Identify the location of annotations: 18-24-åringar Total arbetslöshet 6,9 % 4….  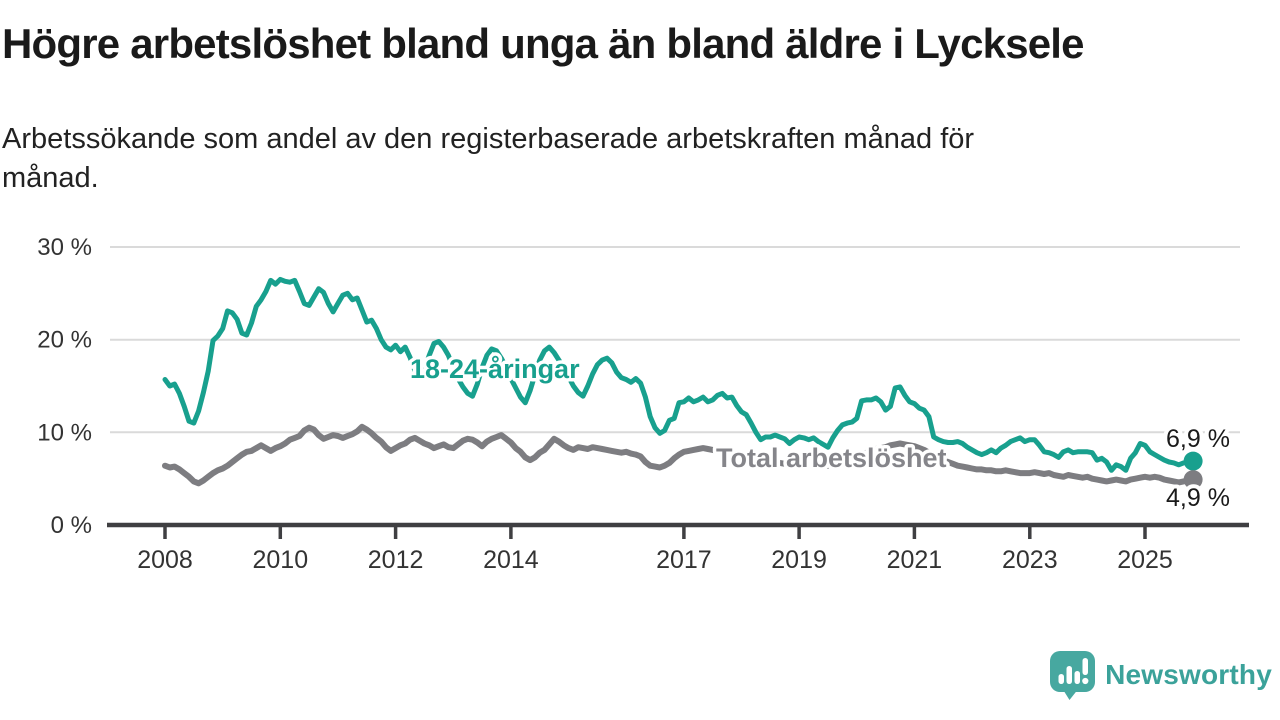
(820, 434).